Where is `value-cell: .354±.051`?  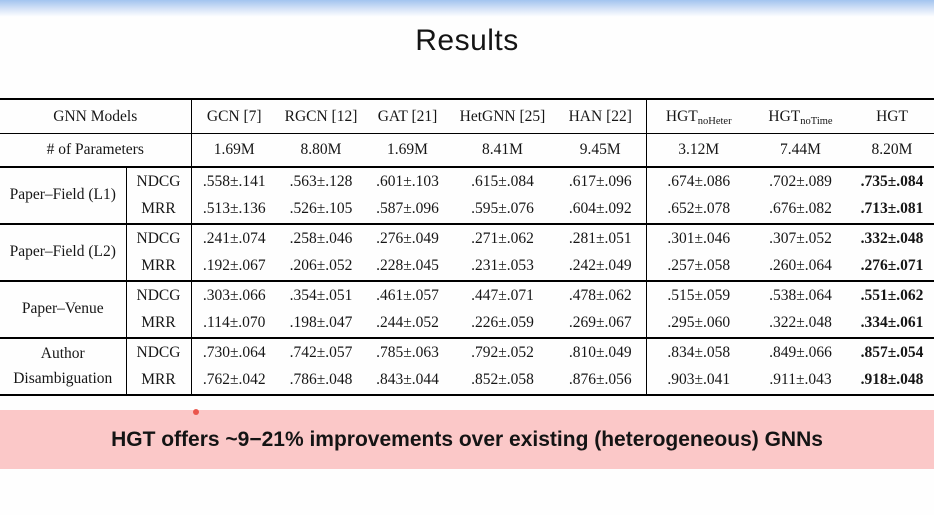 value-cell: .354±.051 is located at coordinates (321, 295).